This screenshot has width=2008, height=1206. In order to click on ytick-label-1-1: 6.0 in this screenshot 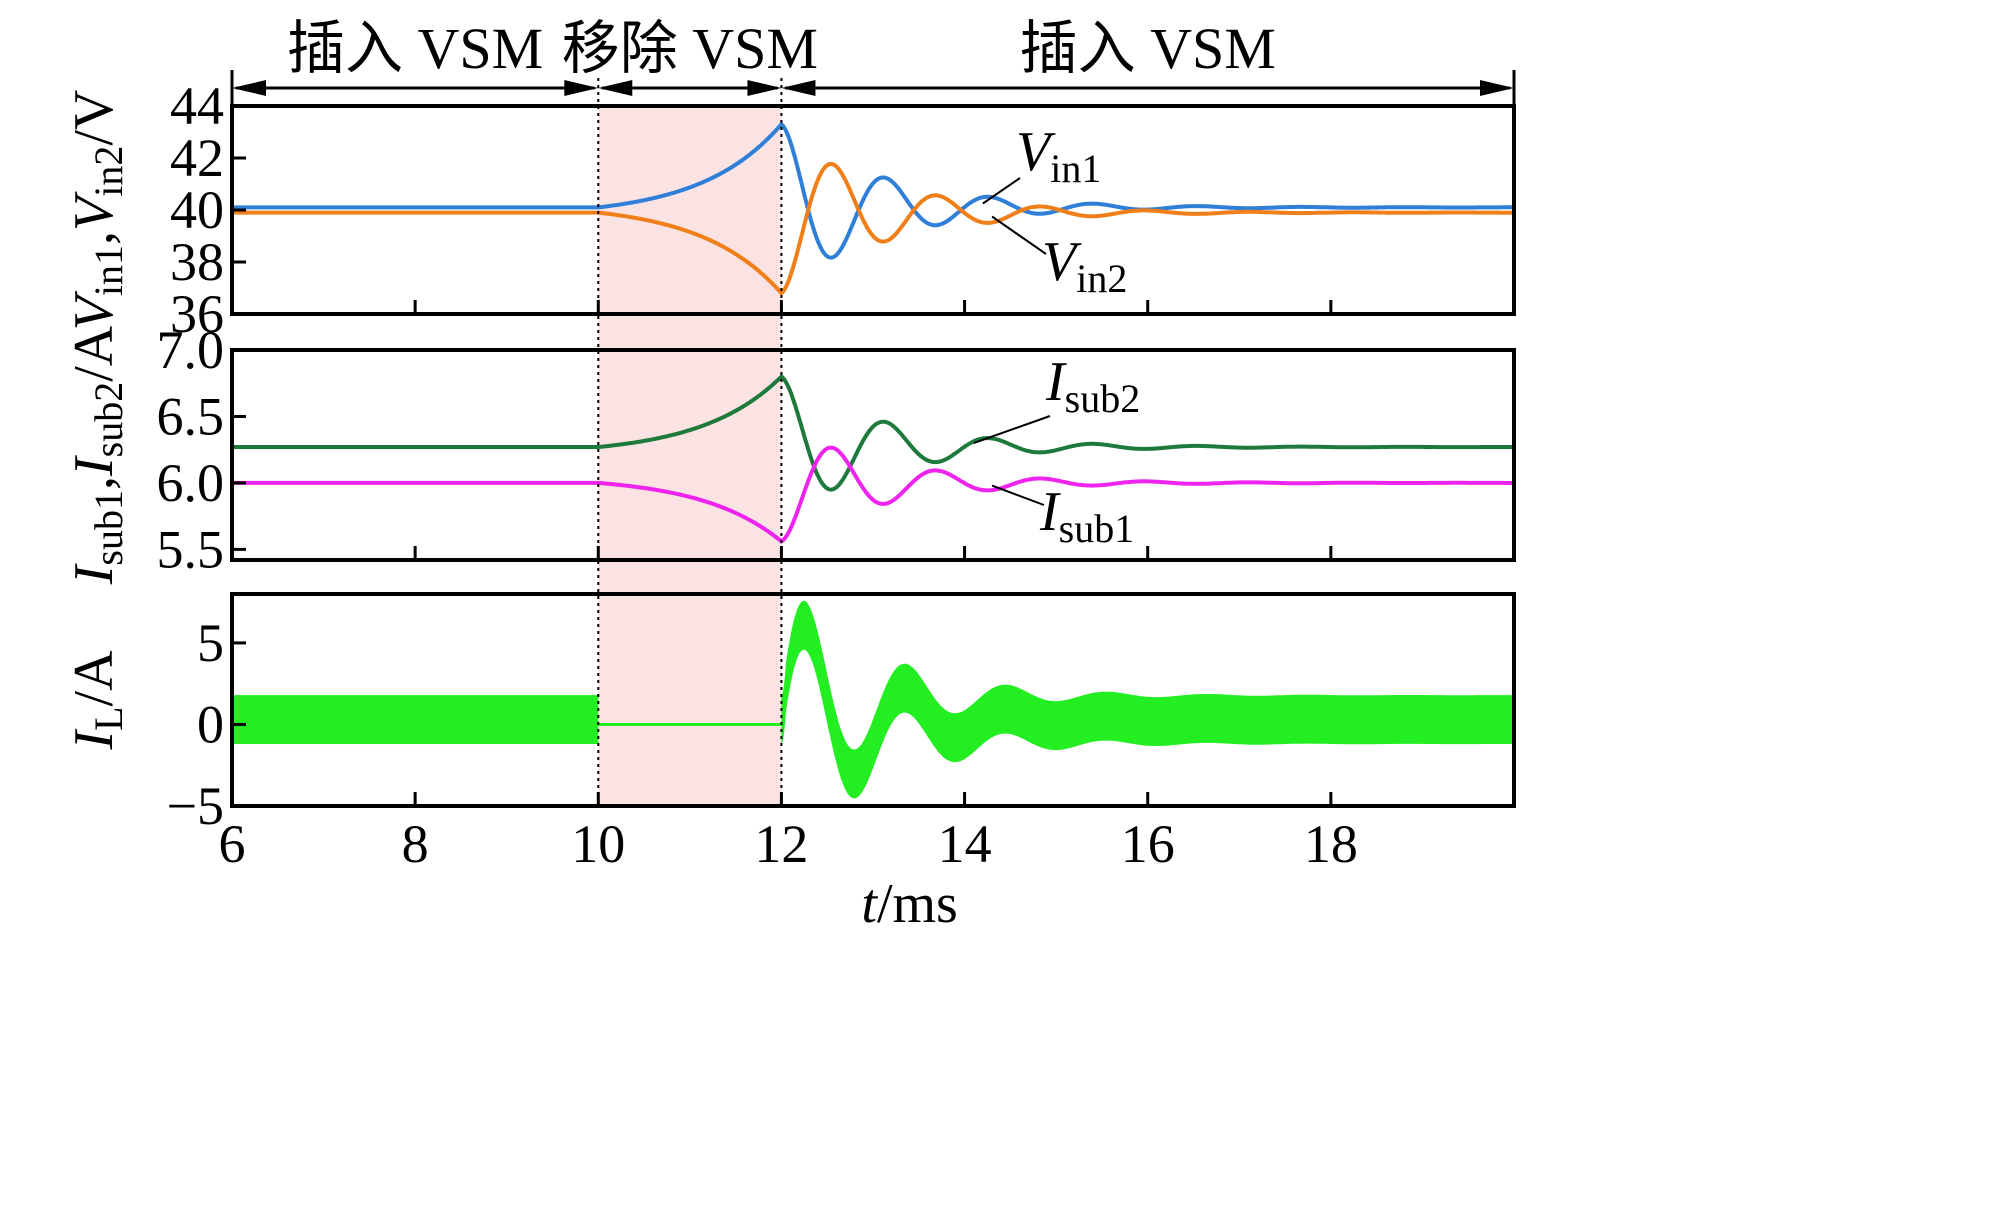, I will do `click(191, 483)`.